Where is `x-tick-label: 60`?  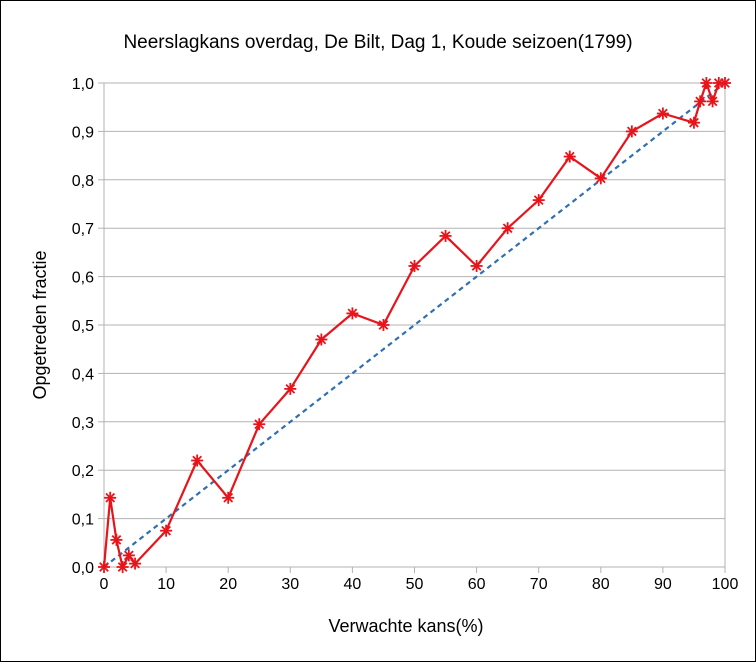
x-tick-label: 60 is located at coordinates (477, 584).